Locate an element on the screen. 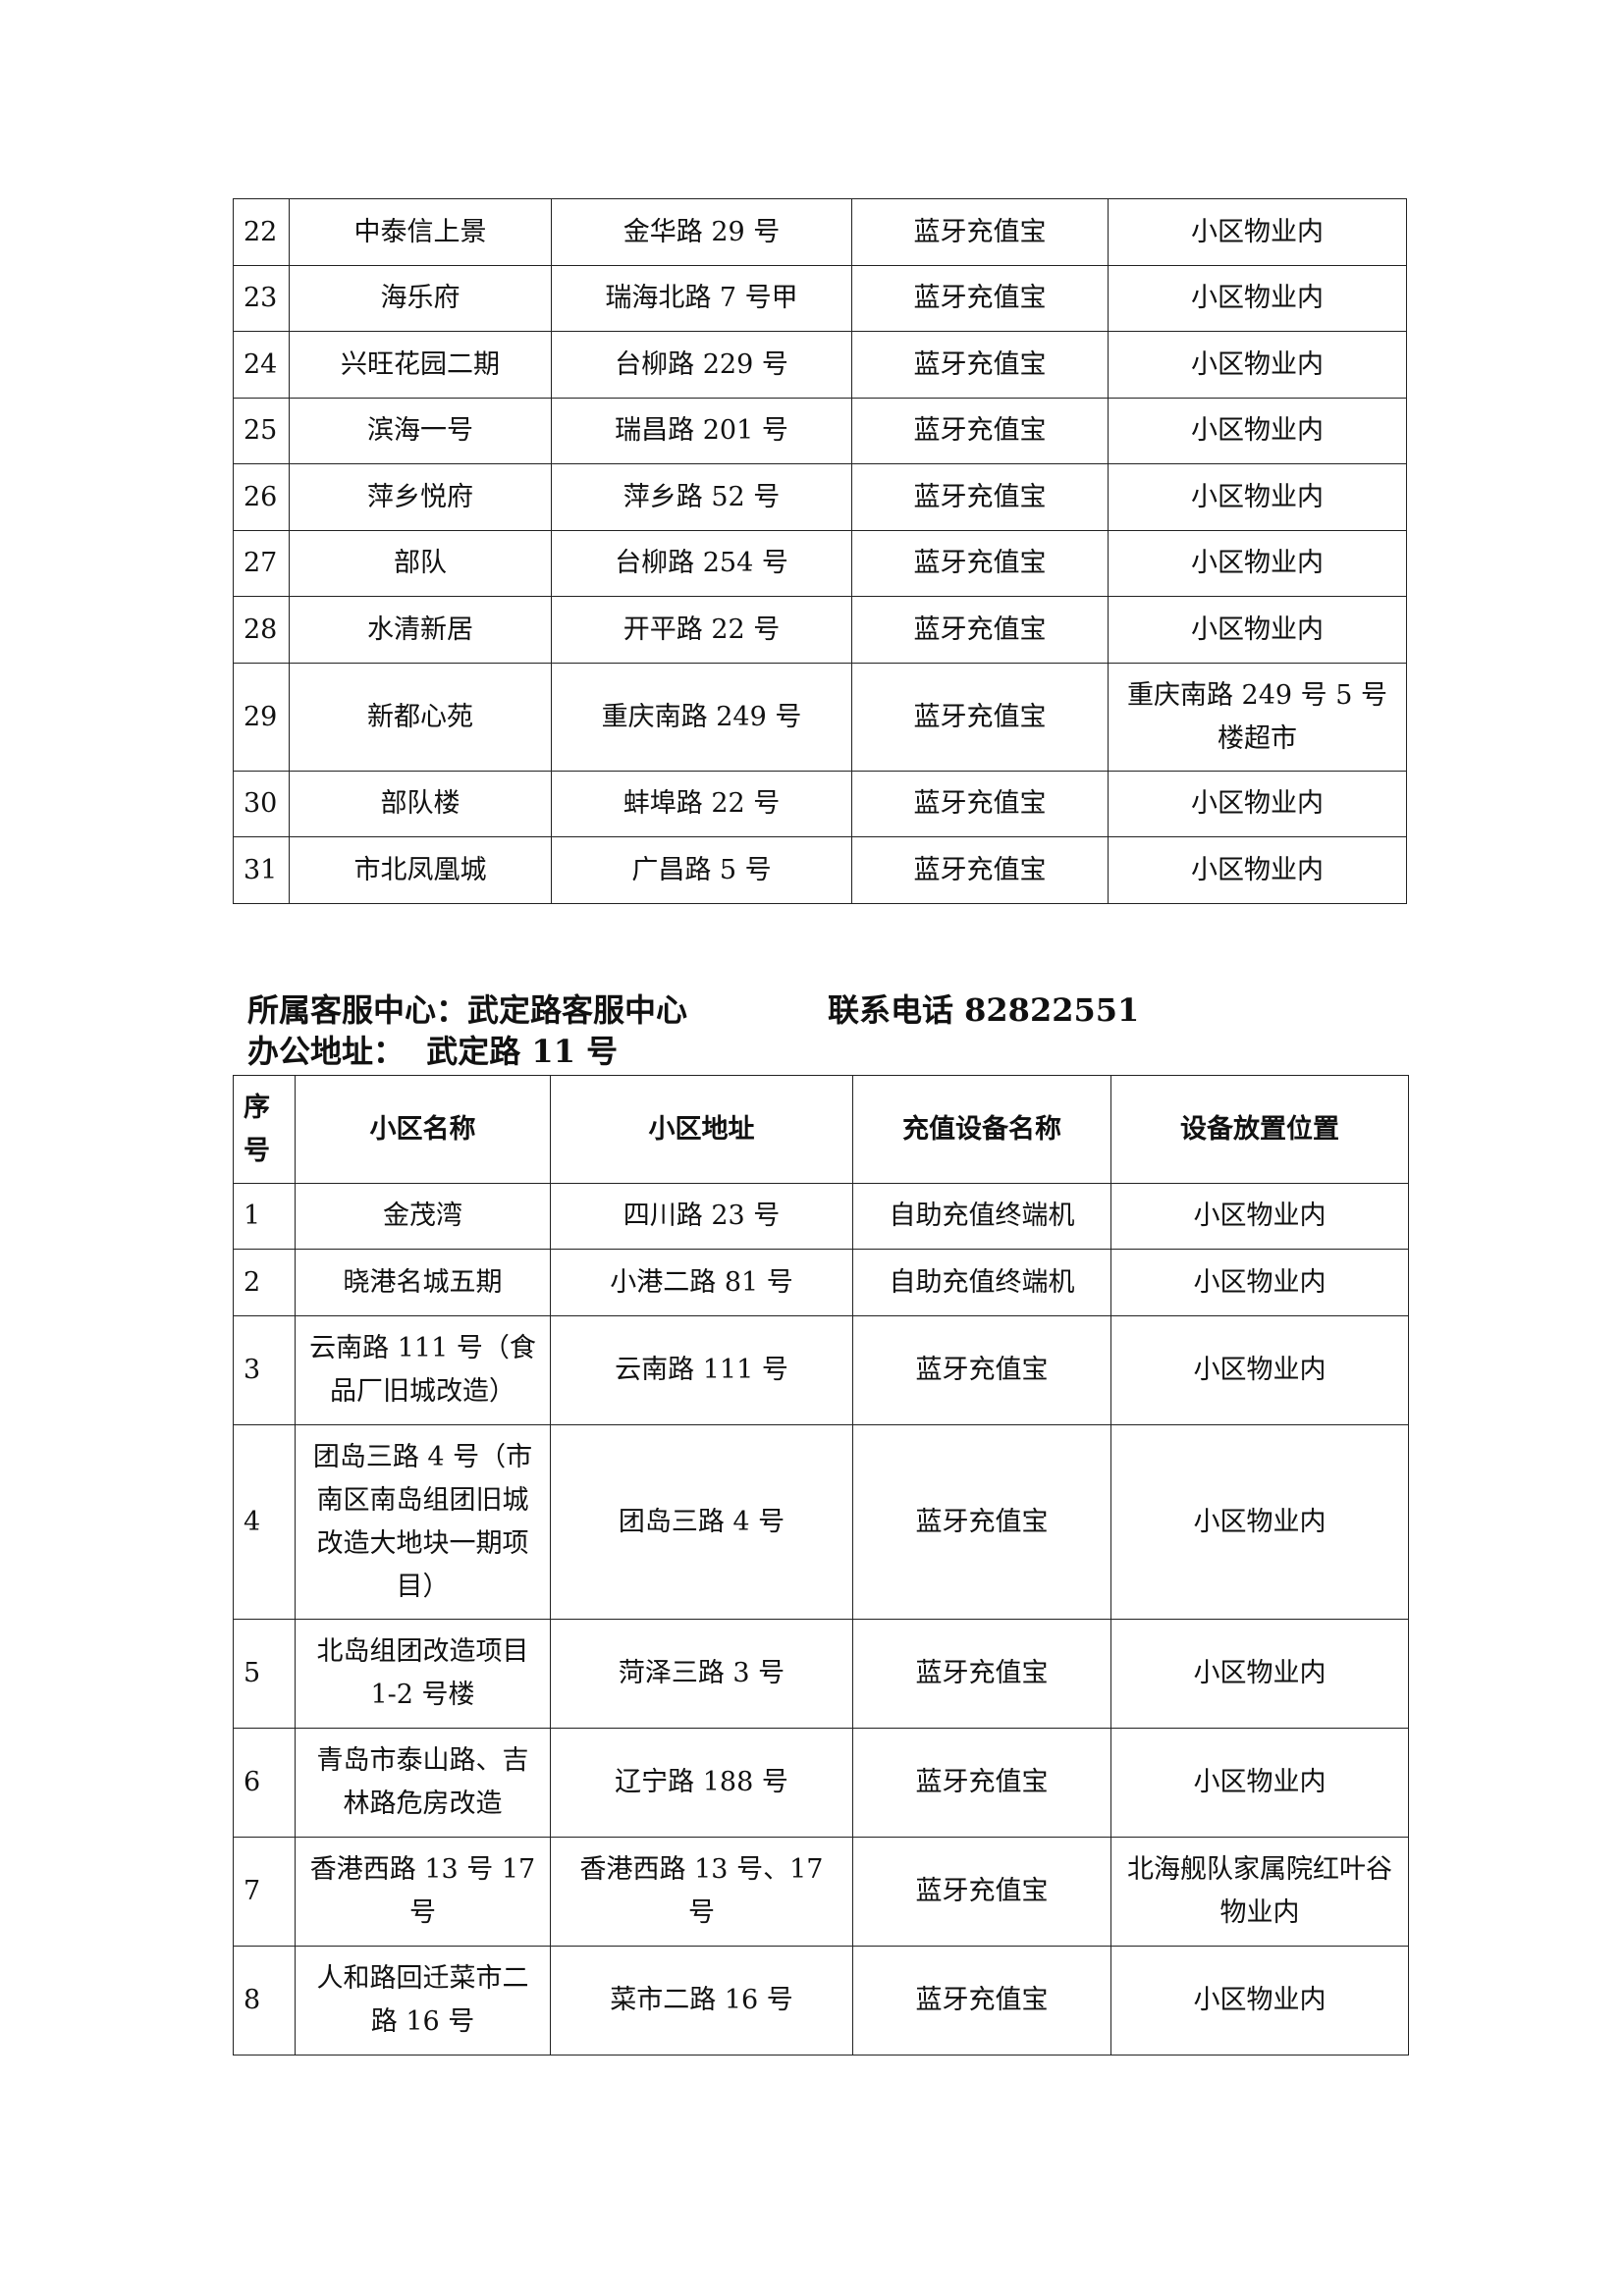 This screenshot has width=1624, height=2296. table-row: 3 云南路 111 号（食品厂旧城改造） 云南路 111 号蓝牙充值宝 小区物业内 is located at coordinates (821, 1370).